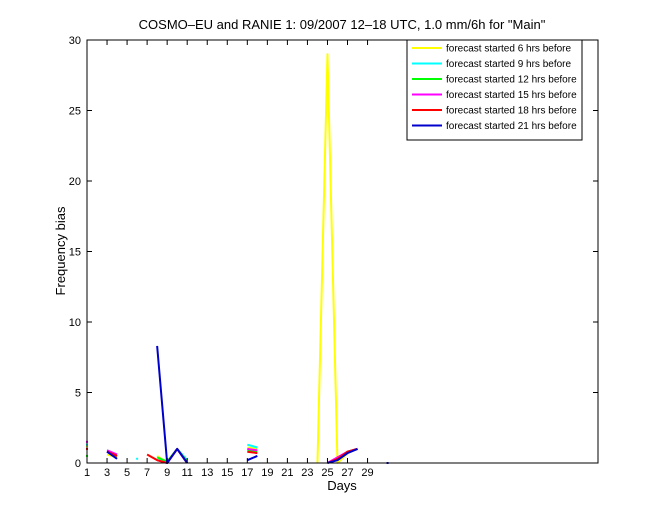  I want to click on legend-label: forecast started 18 hrs before, so click(511, 111).